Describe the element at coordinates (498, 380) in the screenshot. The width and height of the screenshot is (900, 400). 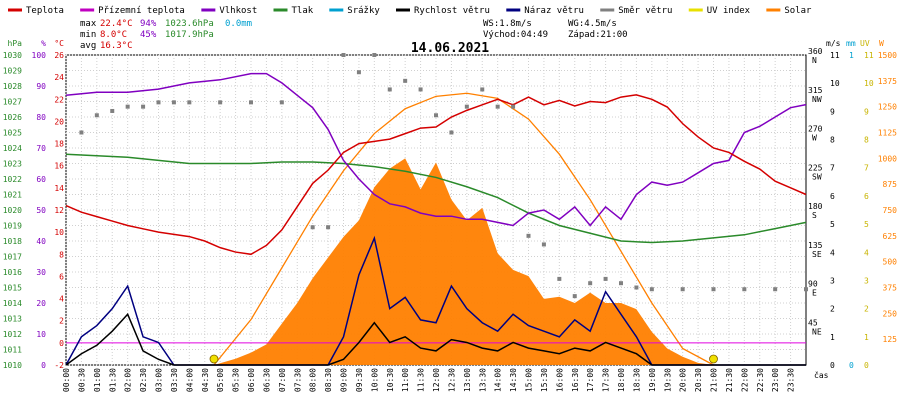
I see `axis-x-tick: 14:00` at that location.